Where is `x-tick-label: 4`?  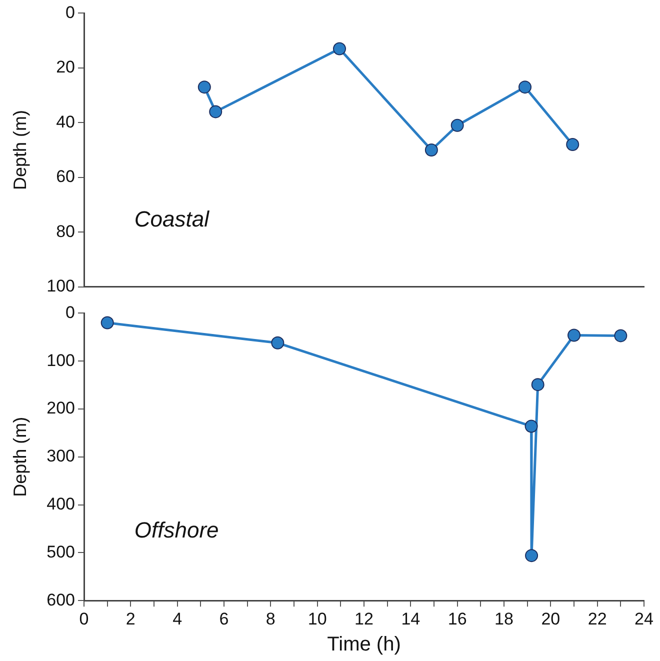 x-tick-label: 4 is located at coordinates (177, 618).